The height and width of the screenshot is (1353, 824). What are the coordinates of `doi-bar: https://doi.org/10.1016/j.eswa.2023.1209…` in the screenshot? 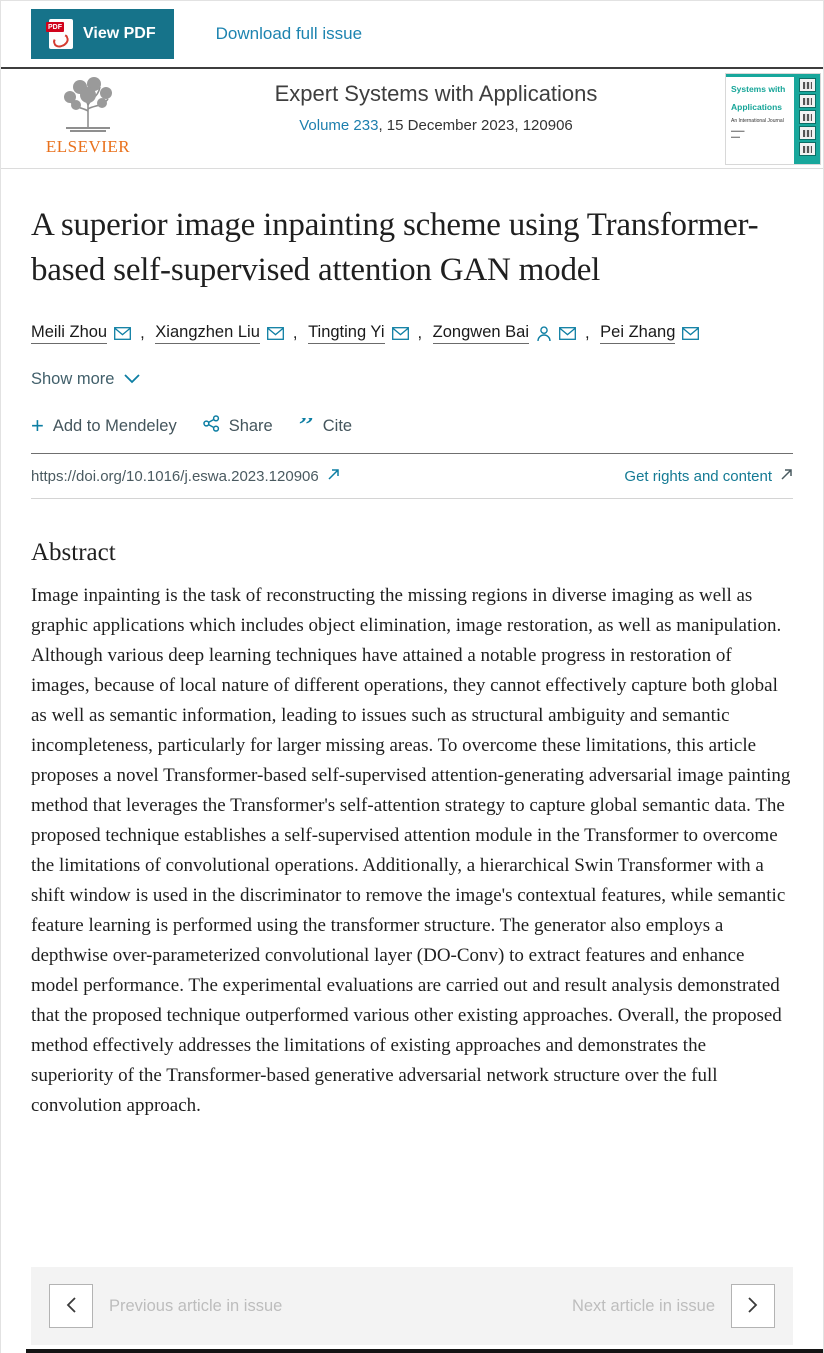 It's located at (412, 476).